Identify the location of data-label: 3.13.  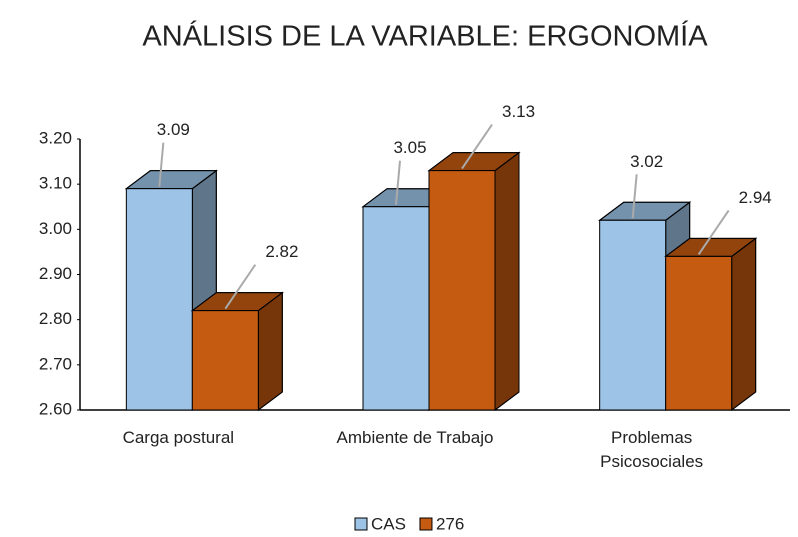
(518, 111).